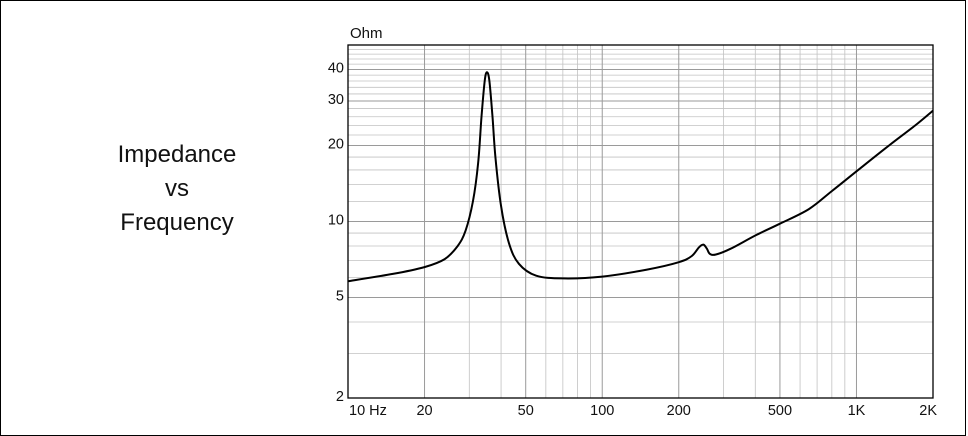 Image resolution: width=968 pixels, height=436 pixels. Describe the element at coordinates (679, 411) in the screenshot. I see `x-tick-label: 200` at that location.